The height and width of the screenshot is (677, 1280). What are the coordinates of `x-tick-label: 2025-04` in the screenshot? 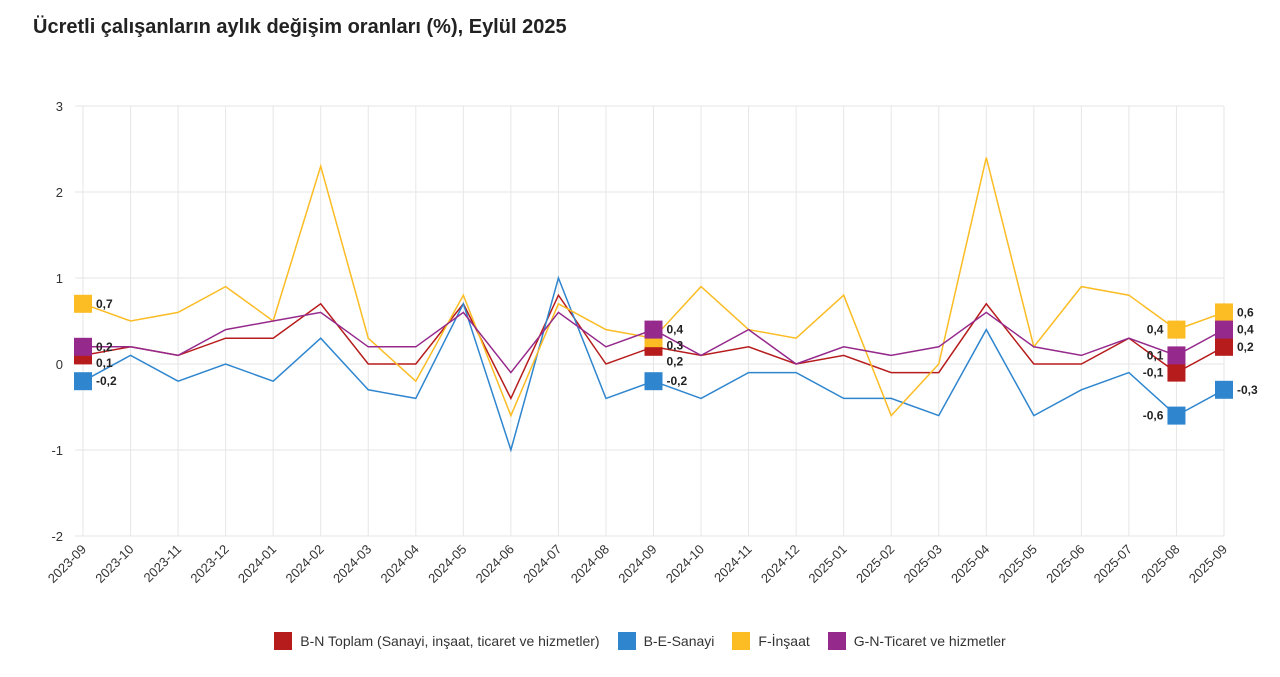 It's located at (970, 564).